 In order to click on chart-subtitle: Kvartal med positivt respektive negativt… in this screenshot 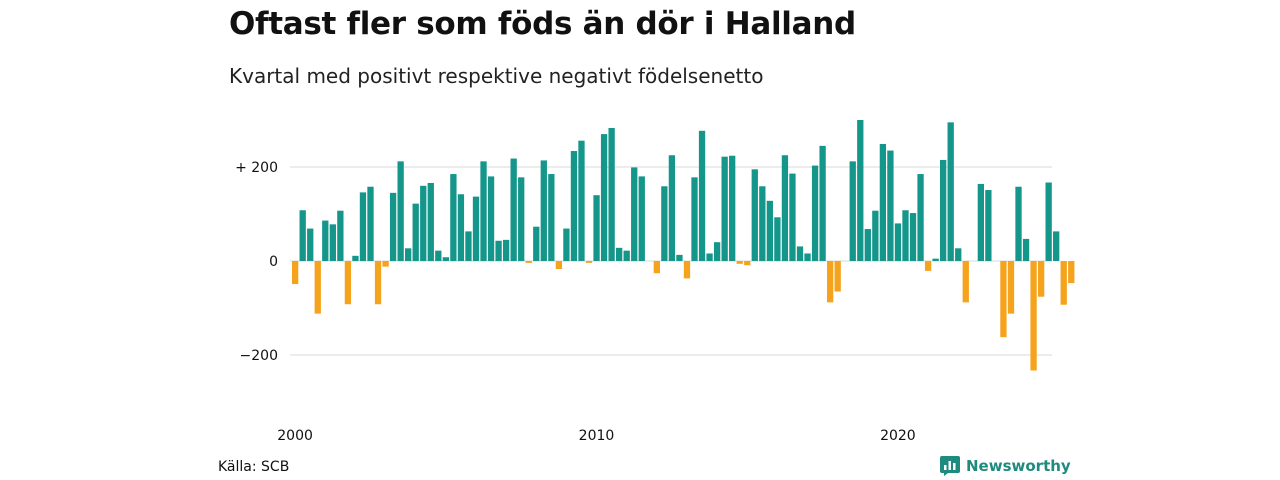, I will do `click(496, 76)`.